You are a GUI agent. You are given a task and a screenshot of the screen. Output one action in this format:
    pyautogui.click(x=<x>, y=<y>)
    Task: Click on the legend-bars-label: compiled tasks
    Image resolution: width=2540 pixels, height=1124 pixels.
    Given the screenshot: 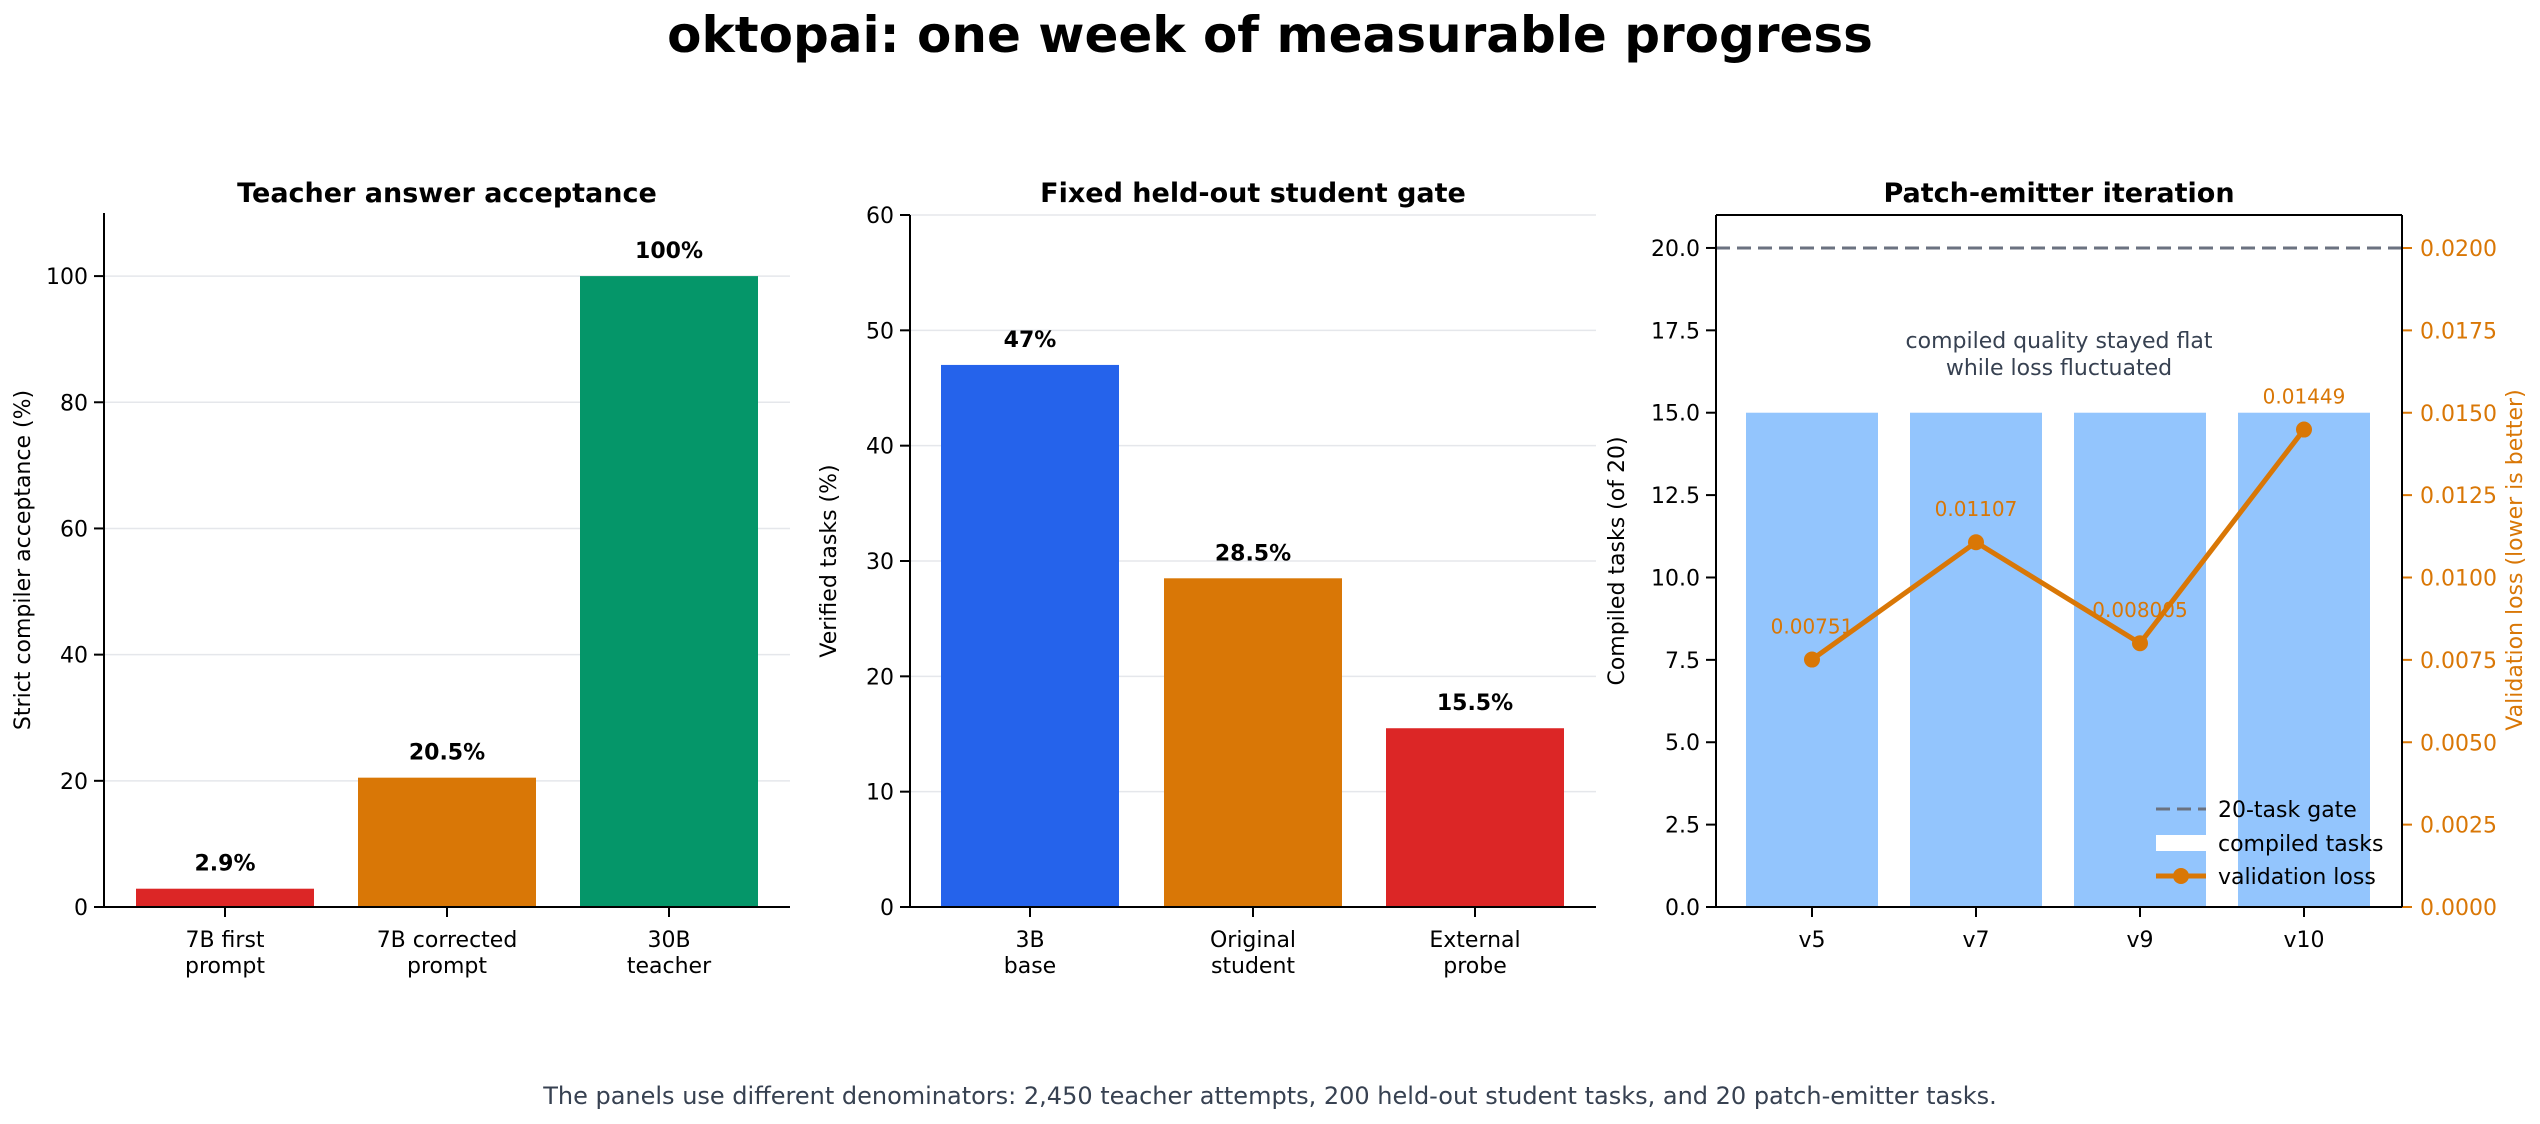 What is the action you would take?
    pyautogui.click(x=2300, y=844)
    